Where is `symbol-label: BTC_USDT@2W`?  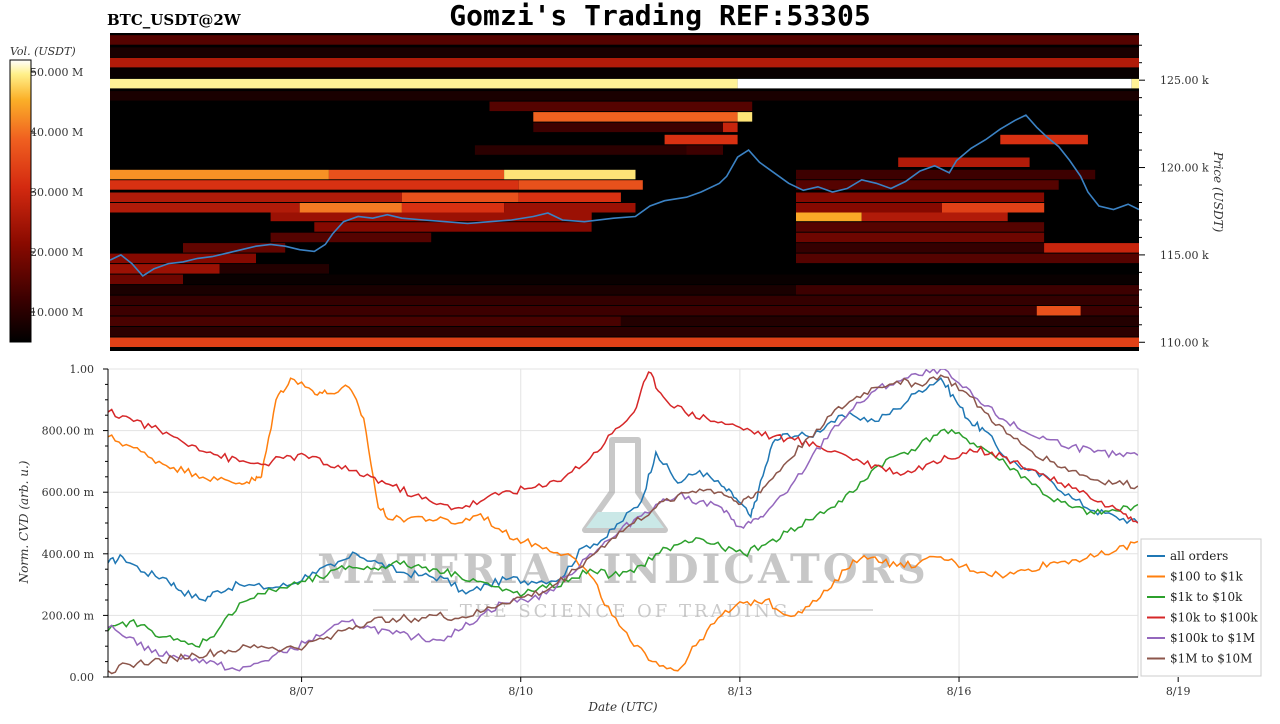 symbol-label: BTC_USDT@2W is located at coordinates (174, 20).